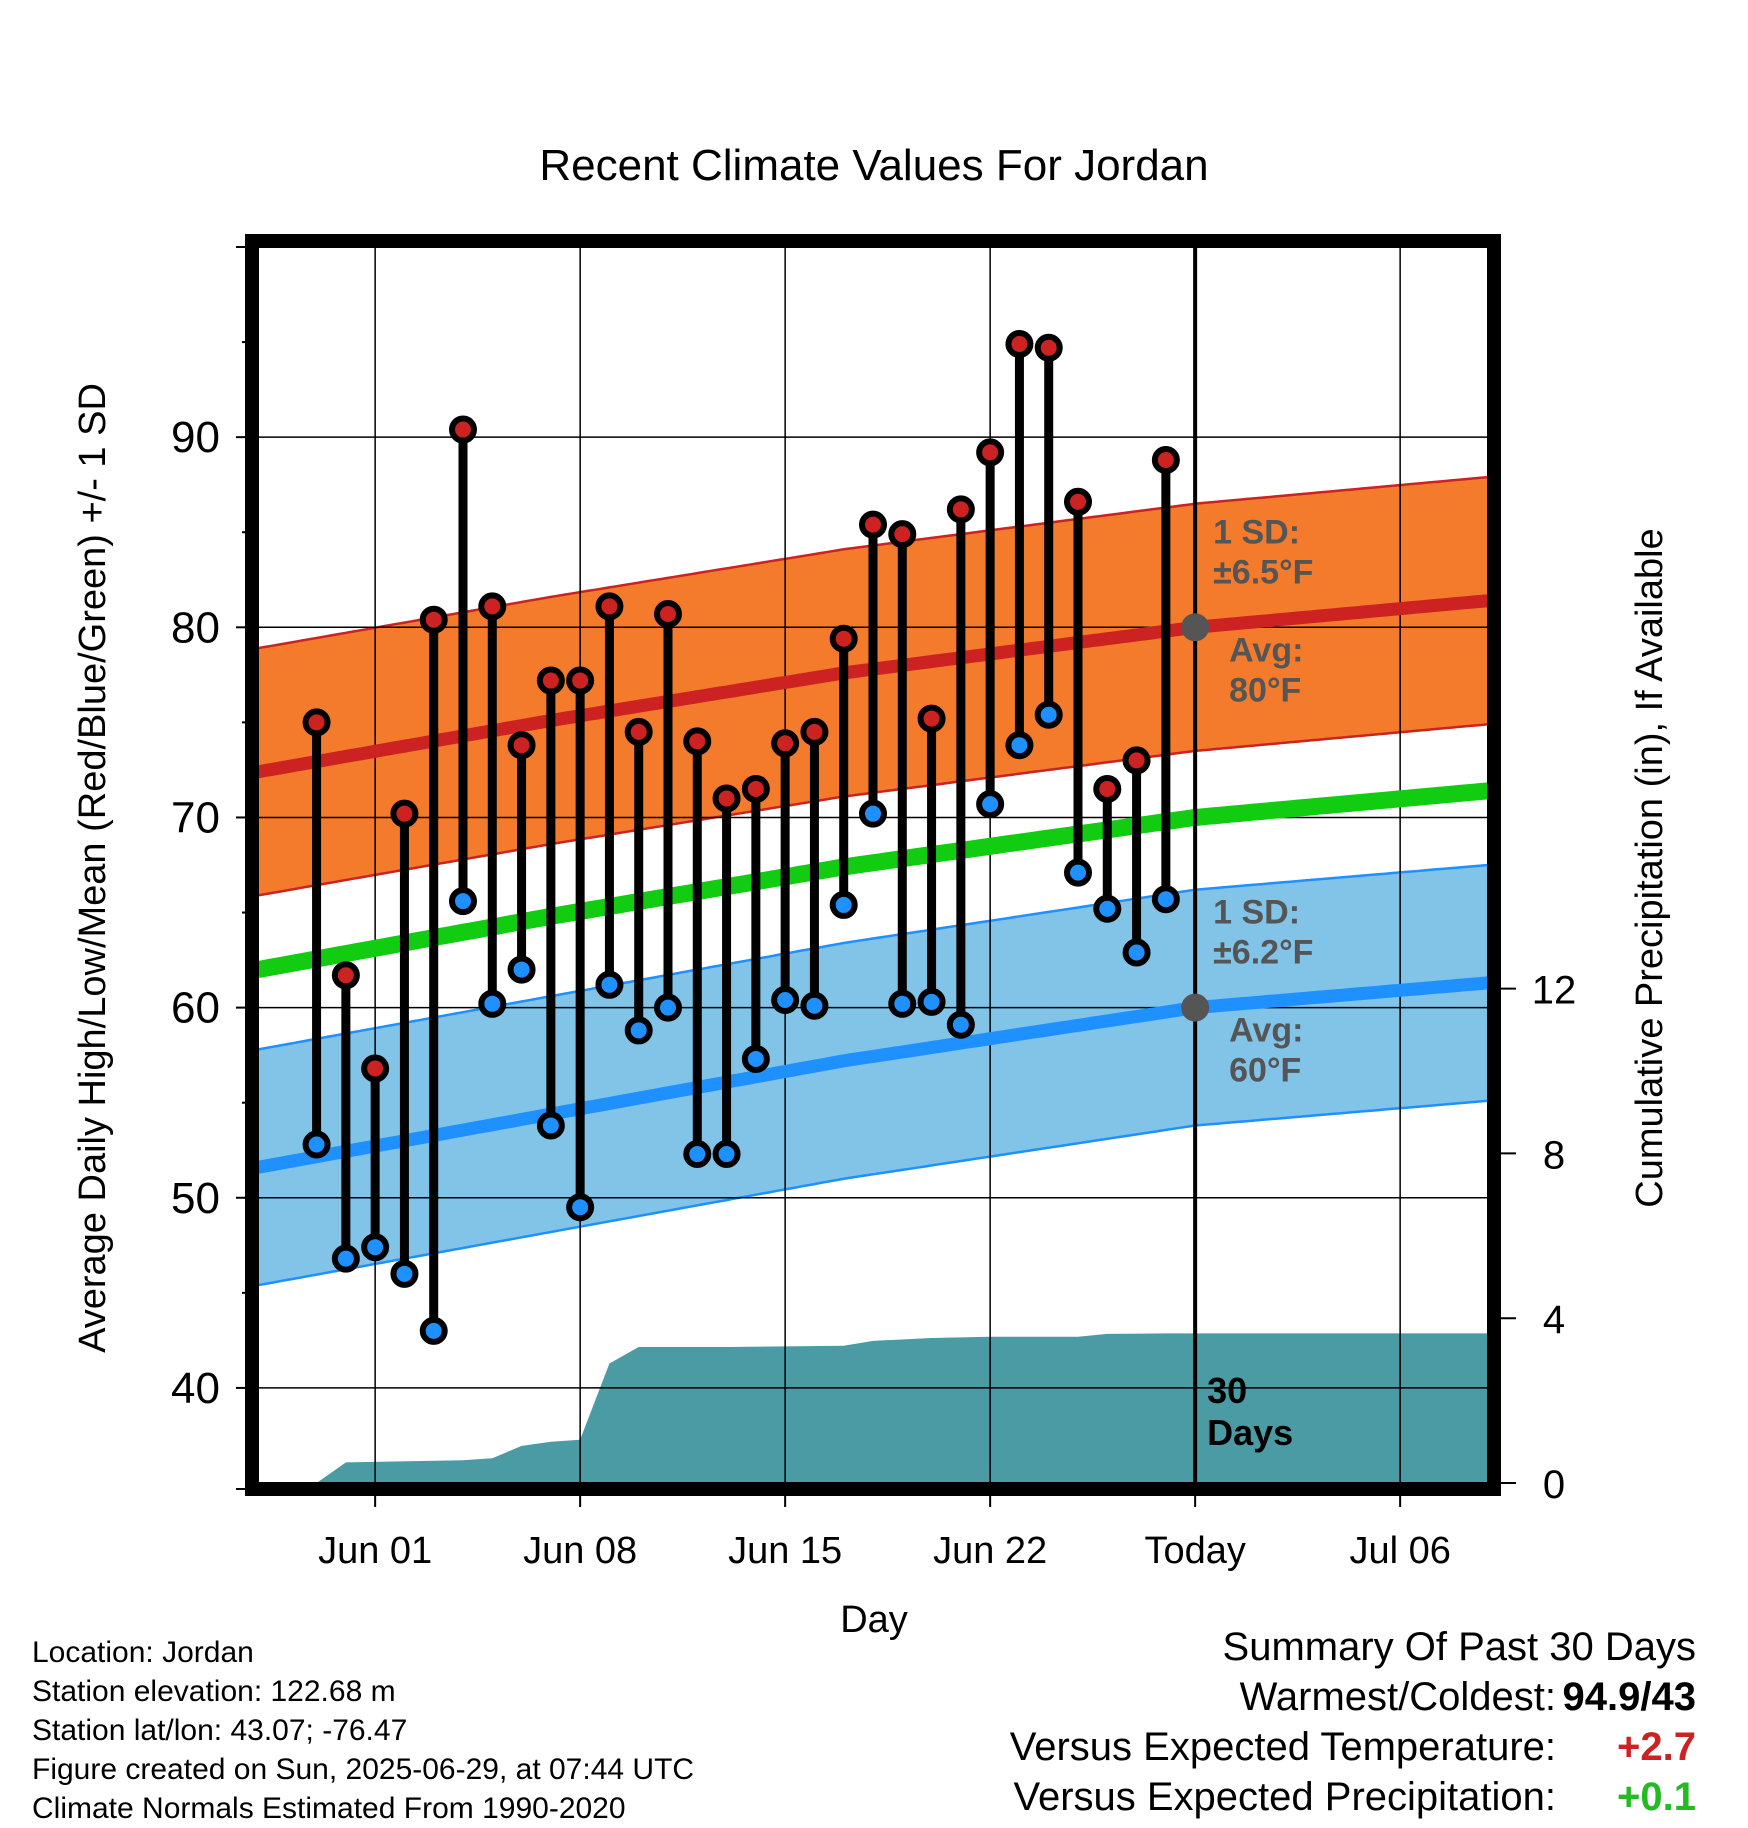 This screenshot has height=1828, width=1748. I want to click on elevation-text: Station elevation: 122.68 m, so click(214, 1691).